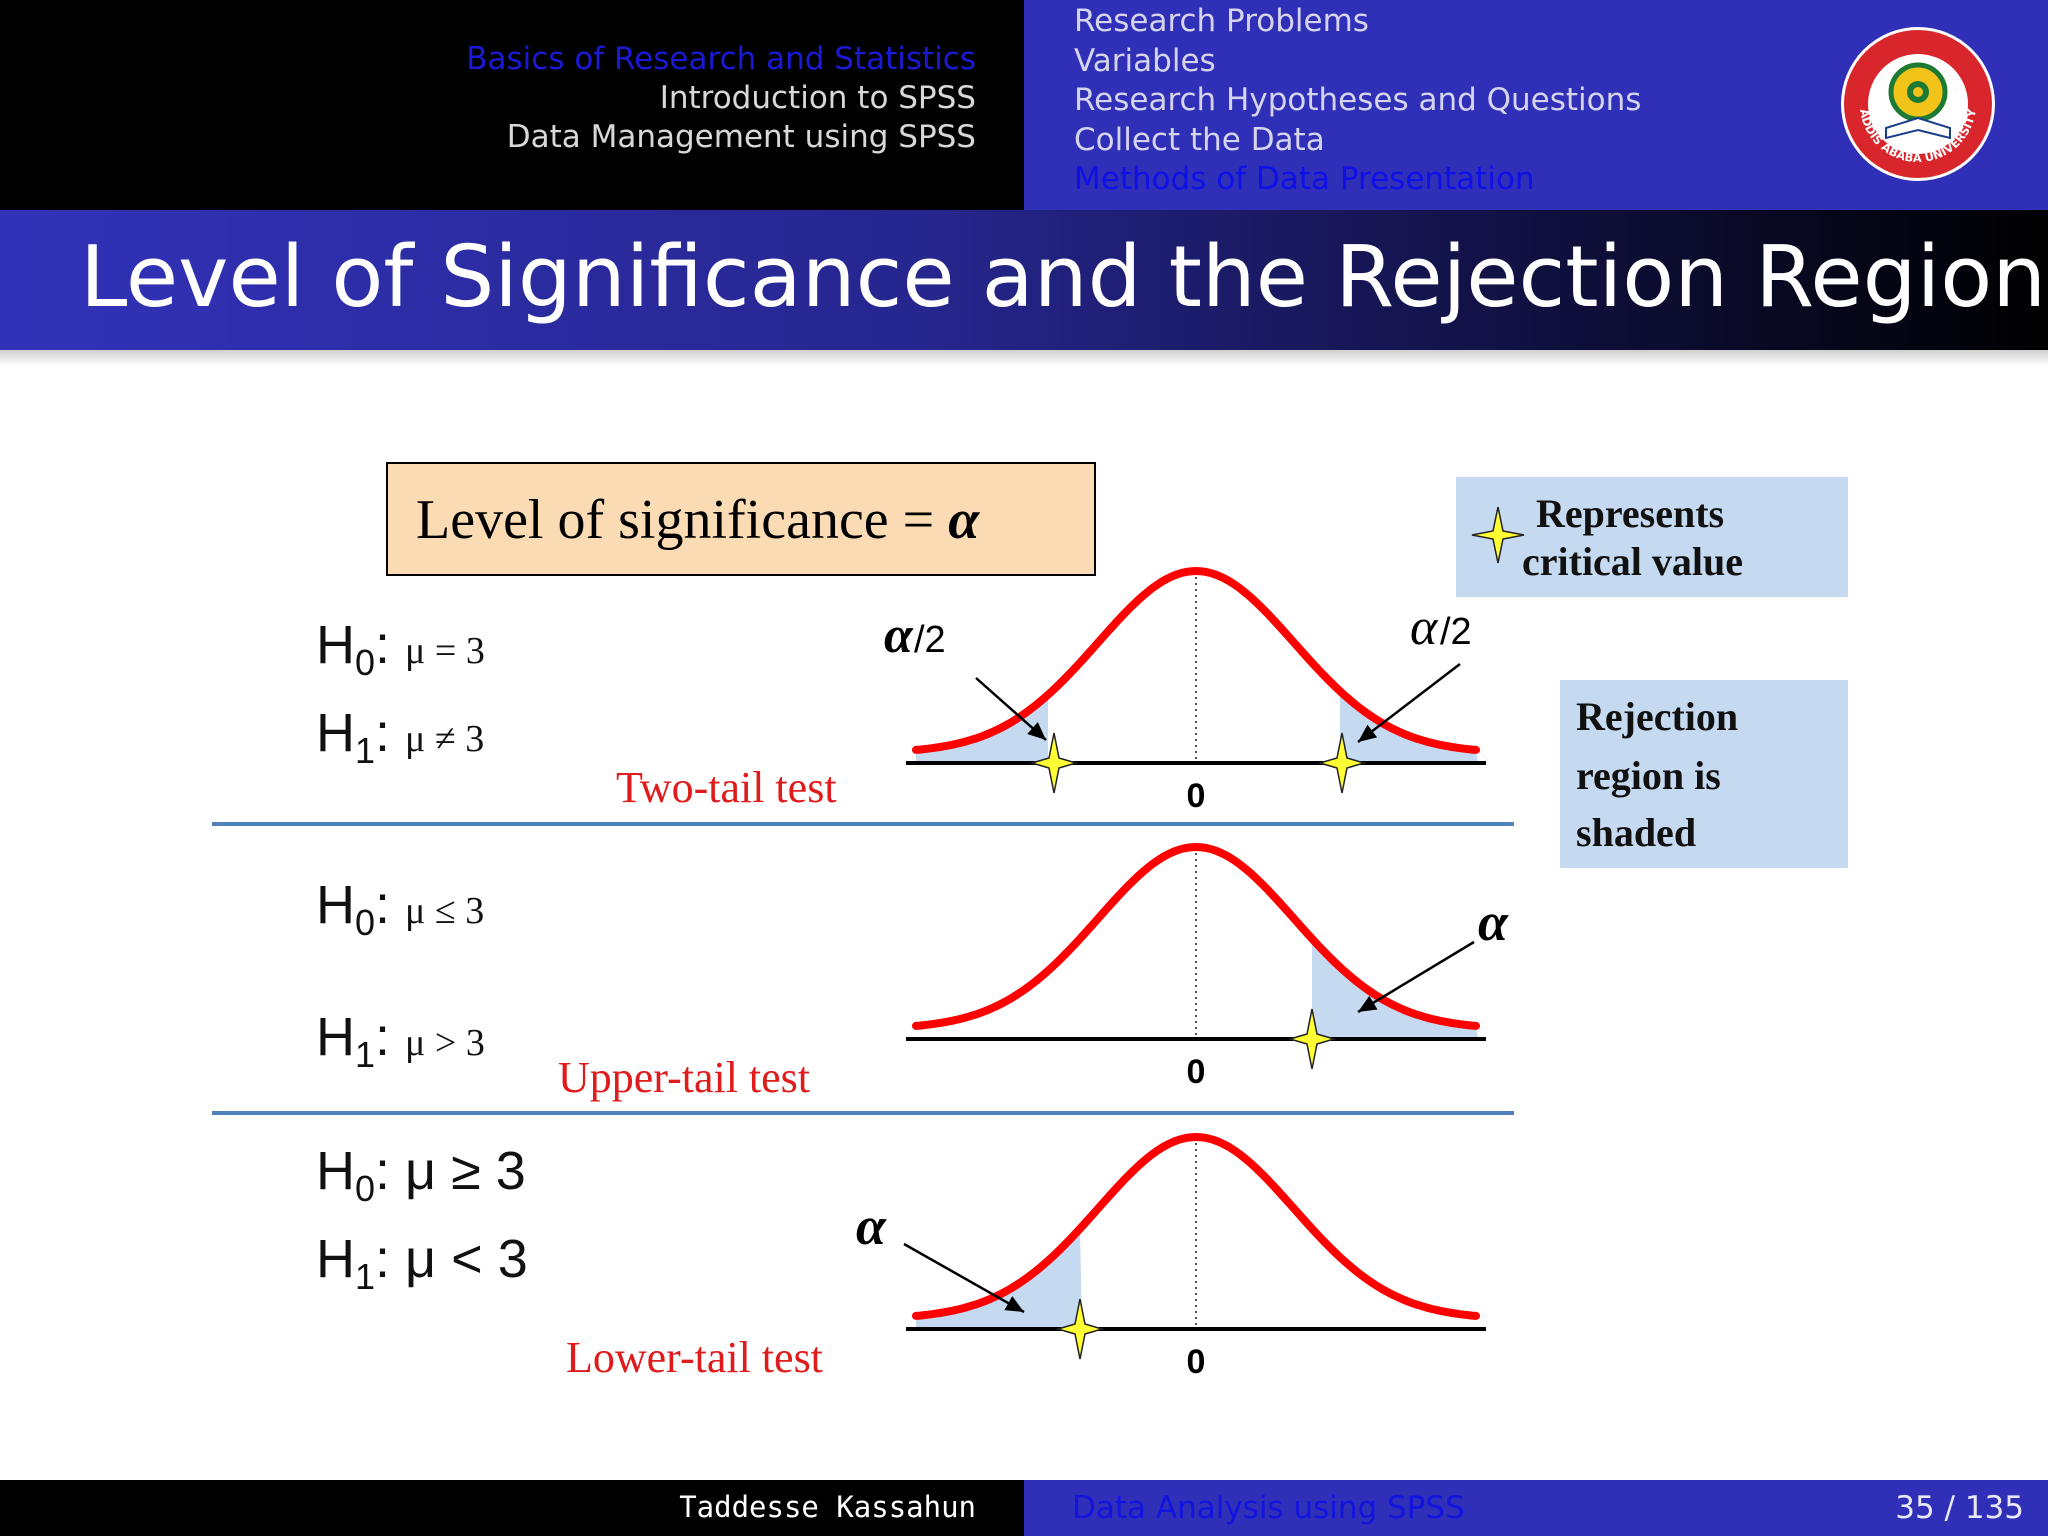 This screenshot has height=1536, width=2048. What do you see at coordinates (1304, 179) in the screenshot?
I see `nav-sub-data-presentation: Methods of Data Presentation` at bounding box center [1304, 179].